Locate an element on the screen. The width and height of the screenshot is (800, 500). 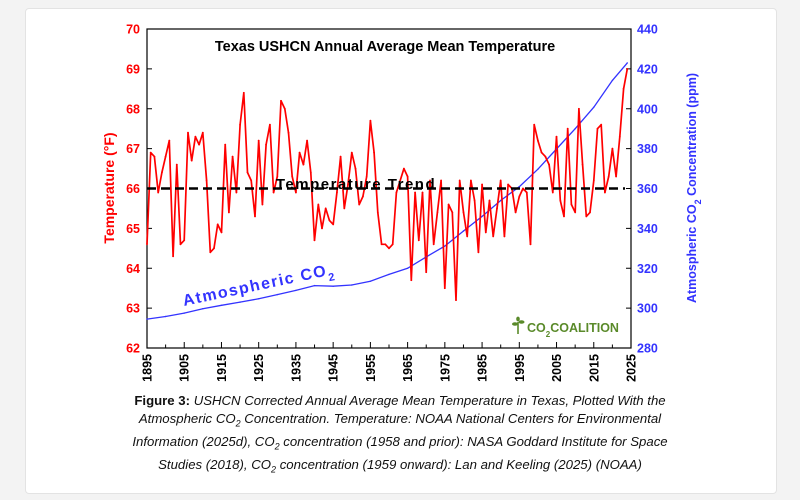
right-tick-label: 440 is located at coordinates (647, 30).